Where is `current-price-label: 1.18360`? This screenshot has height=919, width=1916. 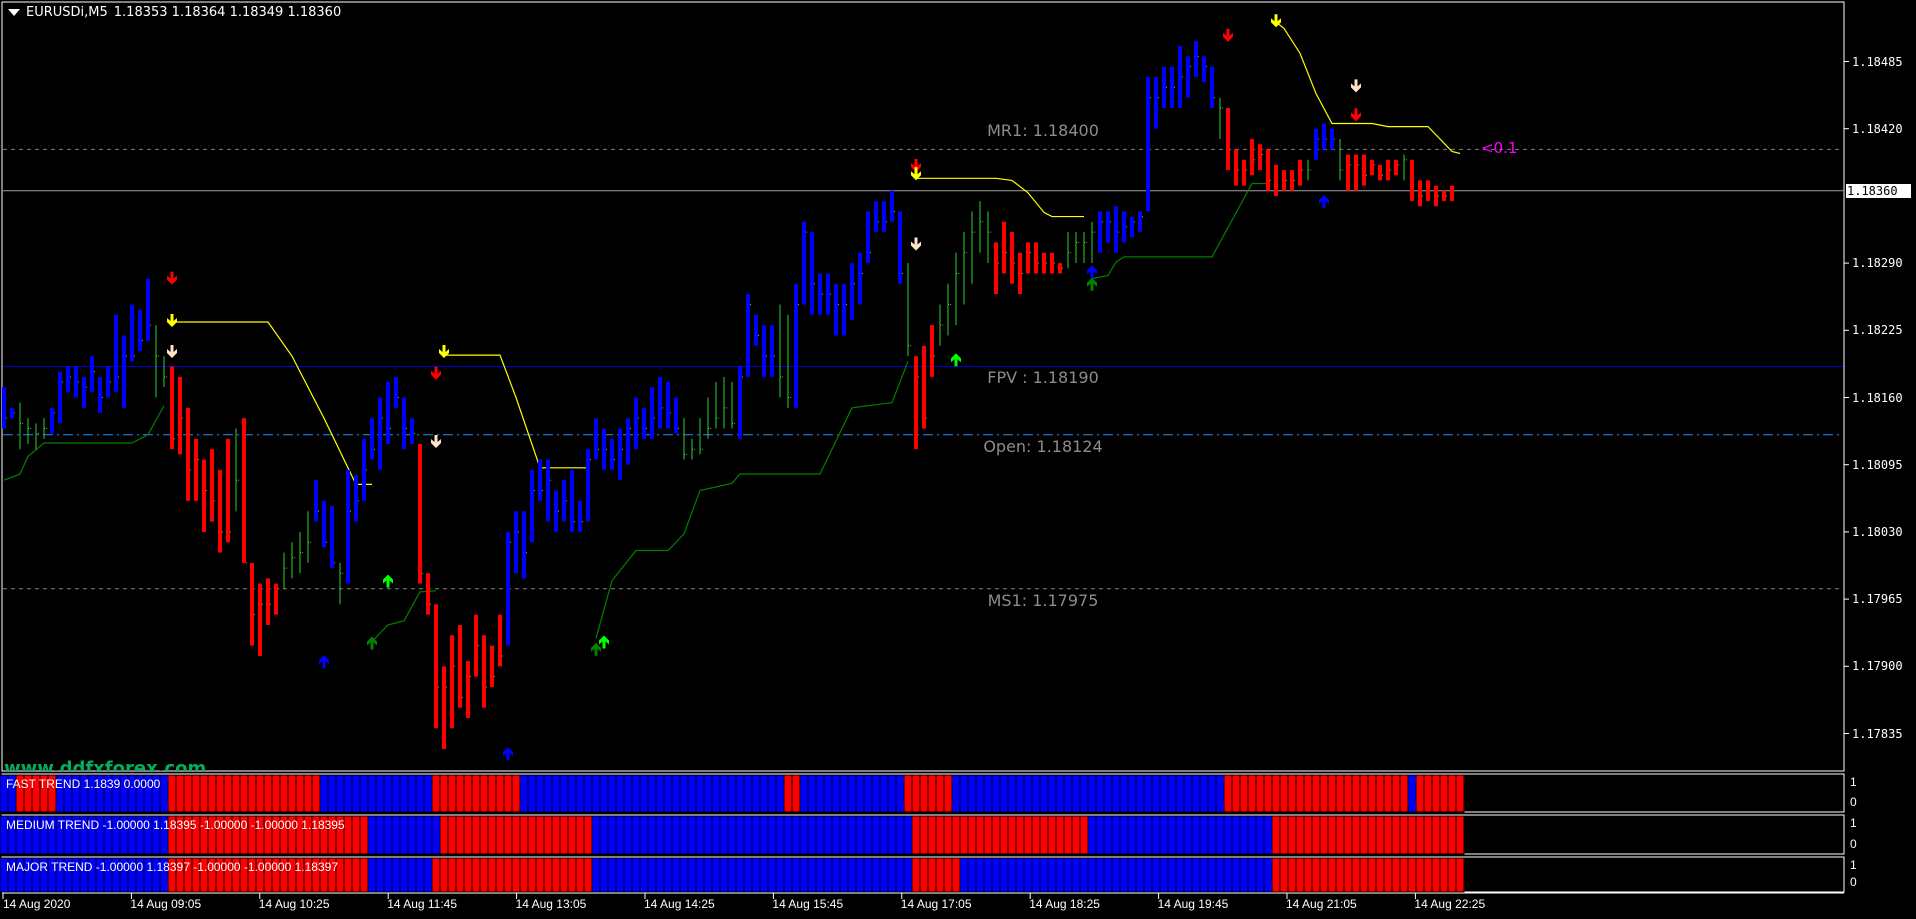 current-price-label: 1.18360 is located at coordinates (1878, 190).